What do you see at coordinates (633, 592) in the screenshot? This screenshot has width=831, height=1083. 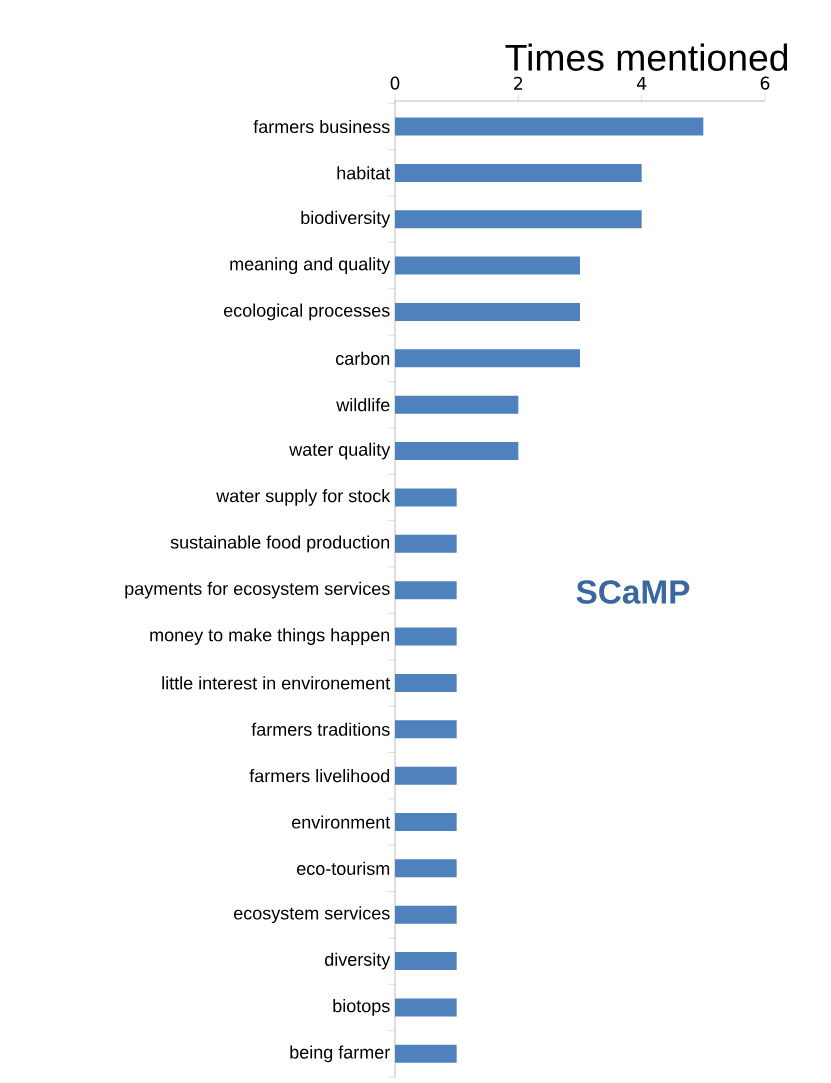 I see `annotation: SCaMP` at bounding box center [633, 592].